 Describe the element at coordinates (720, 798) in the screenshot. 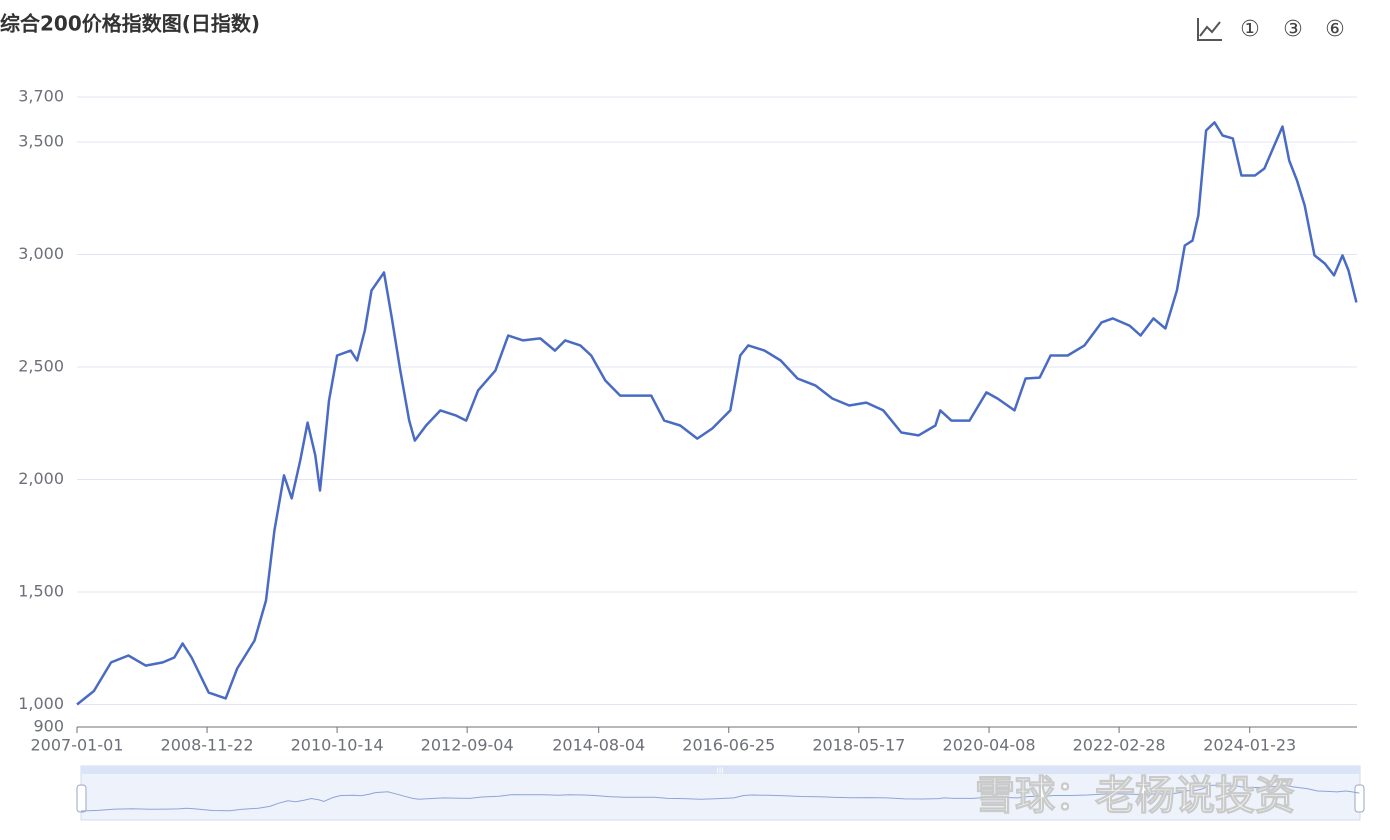

I see `zoom-preview-line` at that location.